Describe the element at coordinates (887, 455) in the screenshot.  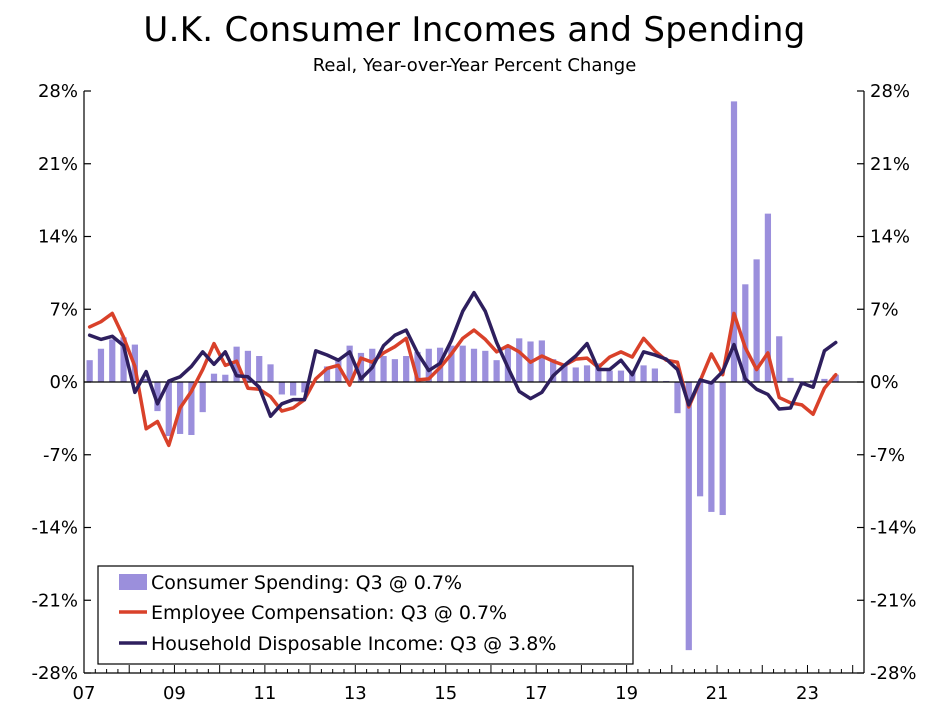
I see `y-tick-label-right: -7%` at that location.